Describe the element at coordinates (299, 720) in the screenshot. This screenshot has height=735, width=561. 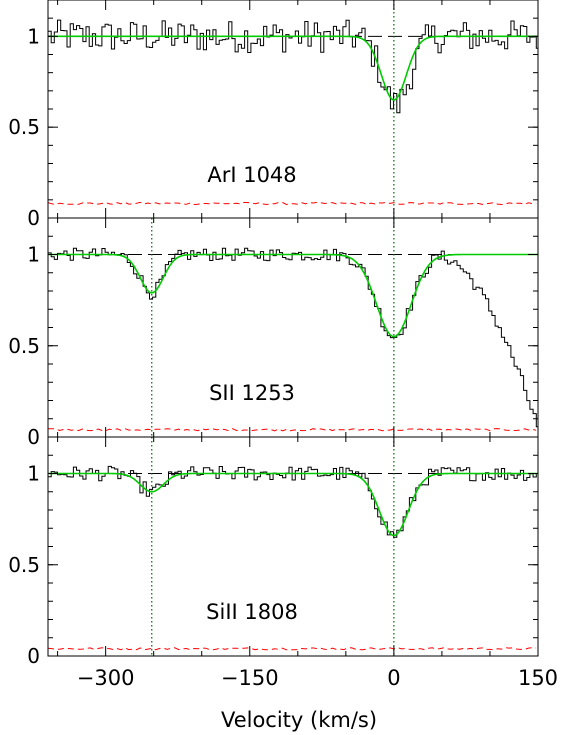
I see `x-axis-label: Velocity (km/s)` at that location.